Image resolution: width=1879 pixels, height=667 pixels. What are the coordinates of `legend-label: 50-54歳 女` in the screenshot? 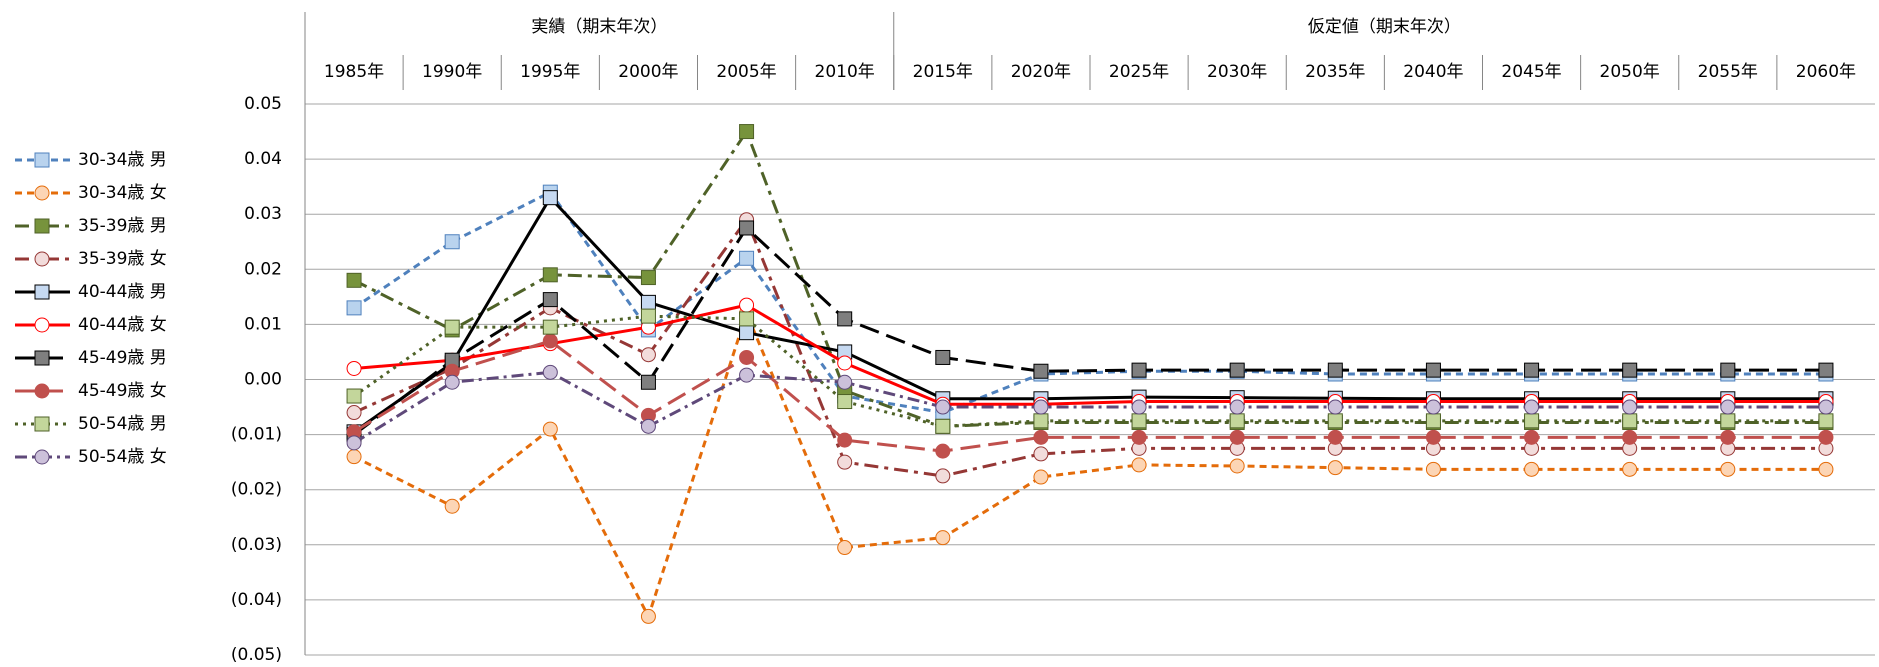 It's located at (122, 457).